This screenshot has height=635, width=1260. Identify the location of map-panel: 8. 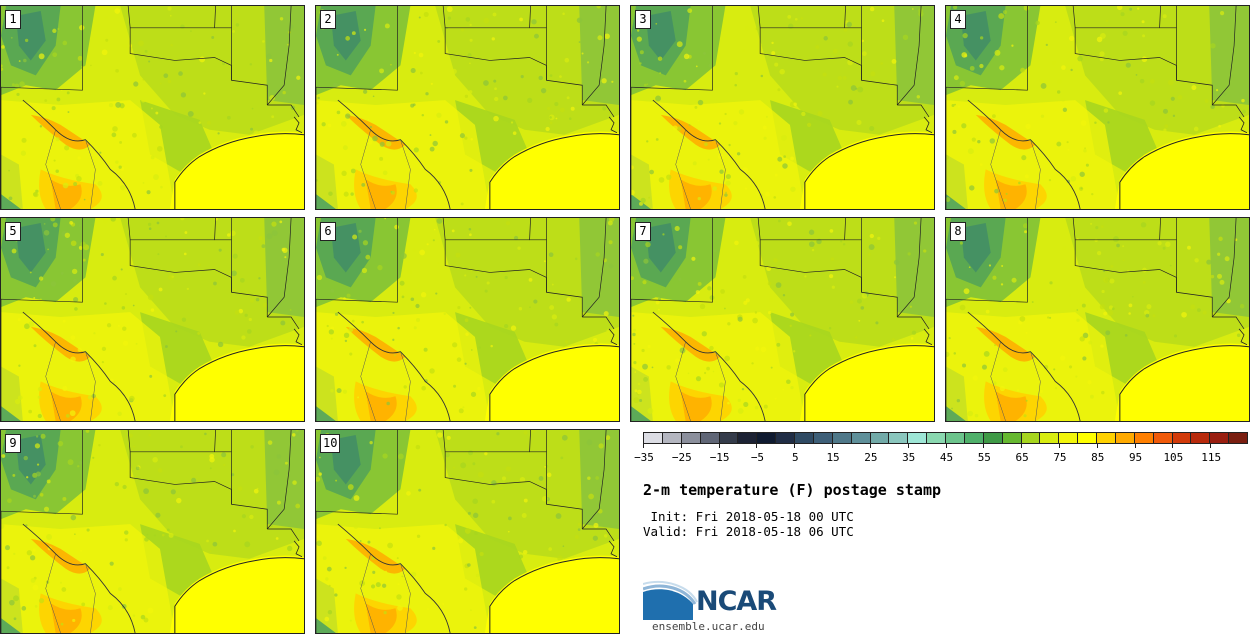
(1097, 319).